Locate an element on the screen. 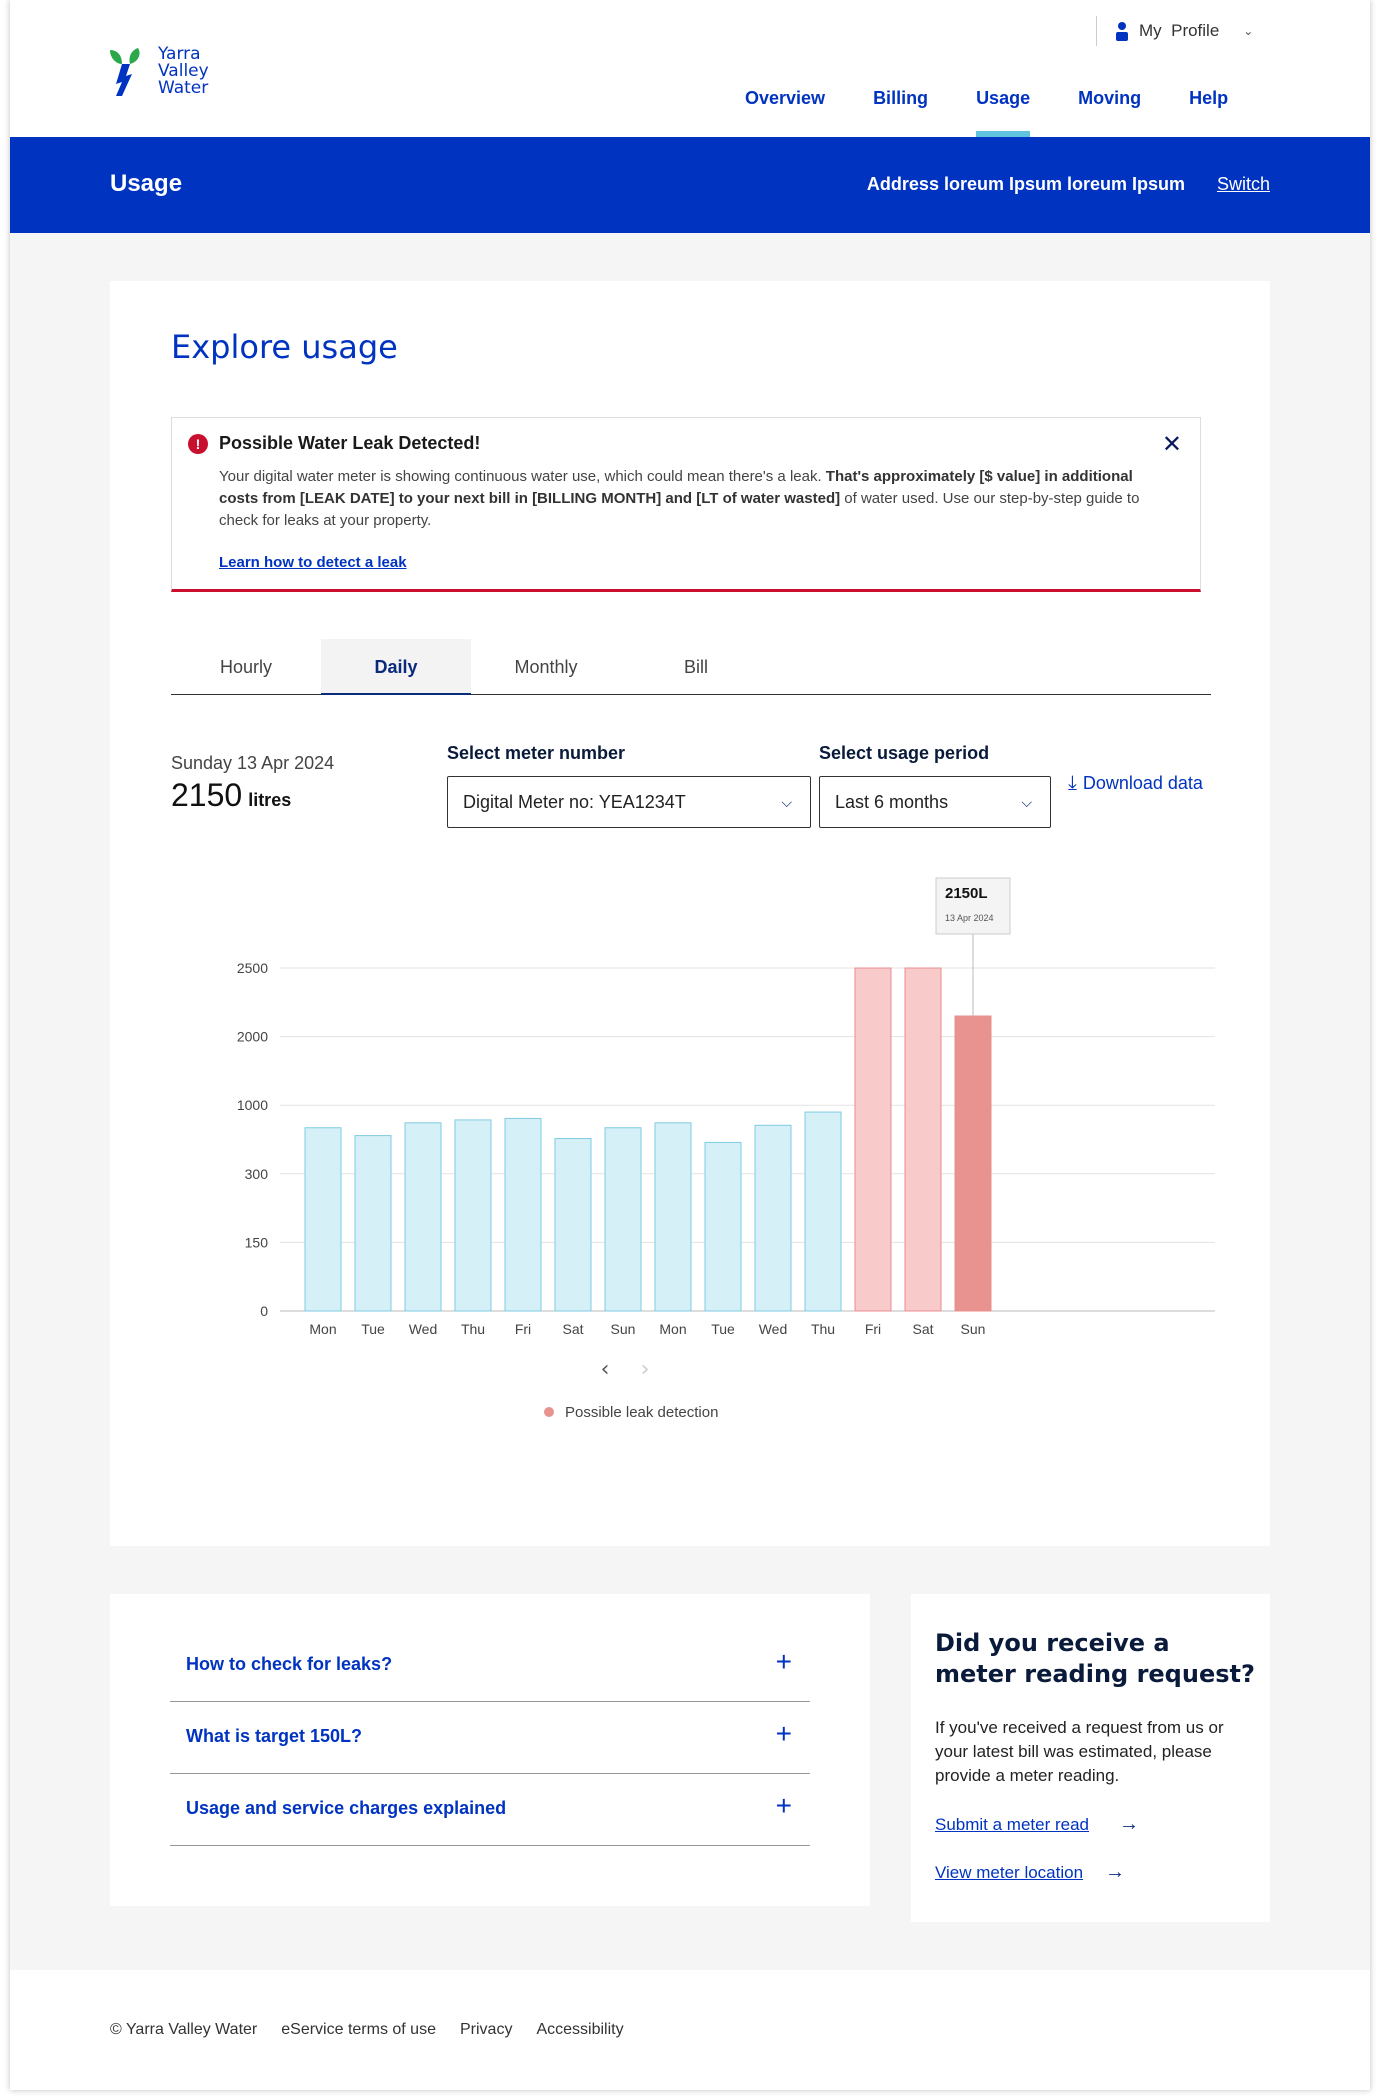 The width and height of the screenshot is (1380, 2099). selected-date: Sunday 13 Apr 2024 is located at coordinates (253, 763).